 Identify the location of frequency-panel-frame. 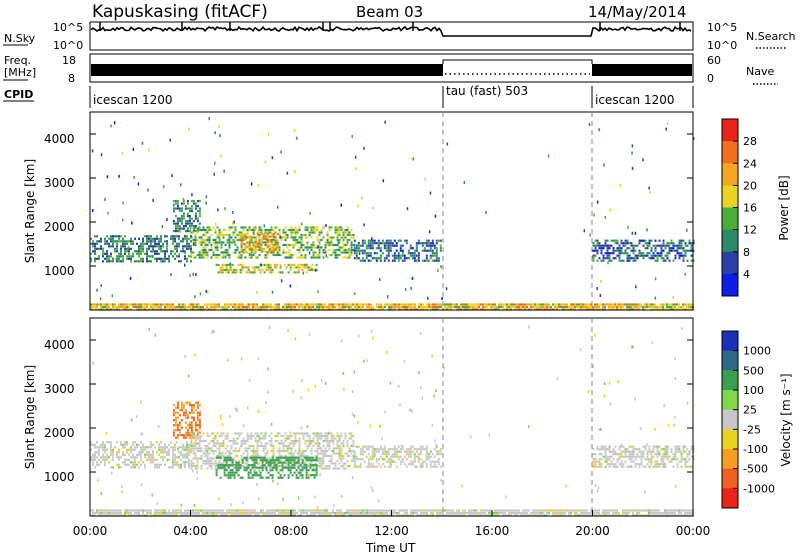
(391, 68).